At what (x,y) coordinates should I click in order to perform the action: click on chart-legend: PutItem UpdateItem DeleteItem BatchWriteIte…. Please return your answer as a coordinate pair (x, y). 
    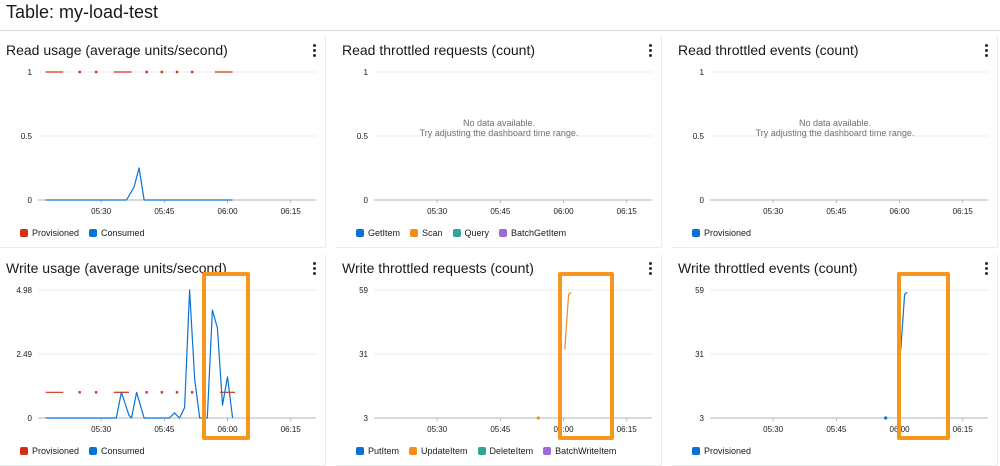
    Looking at the image, I should click on (486, 451).